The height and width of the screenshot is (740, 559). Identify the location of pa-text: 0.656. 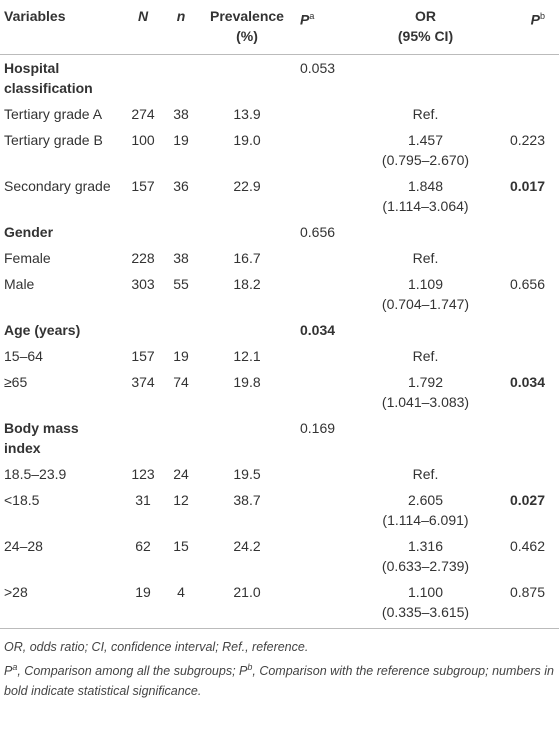
(318, 232).